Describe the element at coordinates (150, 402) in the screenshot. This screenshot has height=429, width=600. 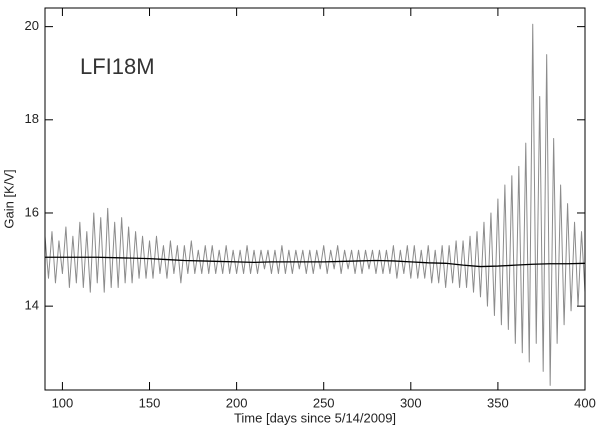
I see `x-tick-label: 150` at that location.